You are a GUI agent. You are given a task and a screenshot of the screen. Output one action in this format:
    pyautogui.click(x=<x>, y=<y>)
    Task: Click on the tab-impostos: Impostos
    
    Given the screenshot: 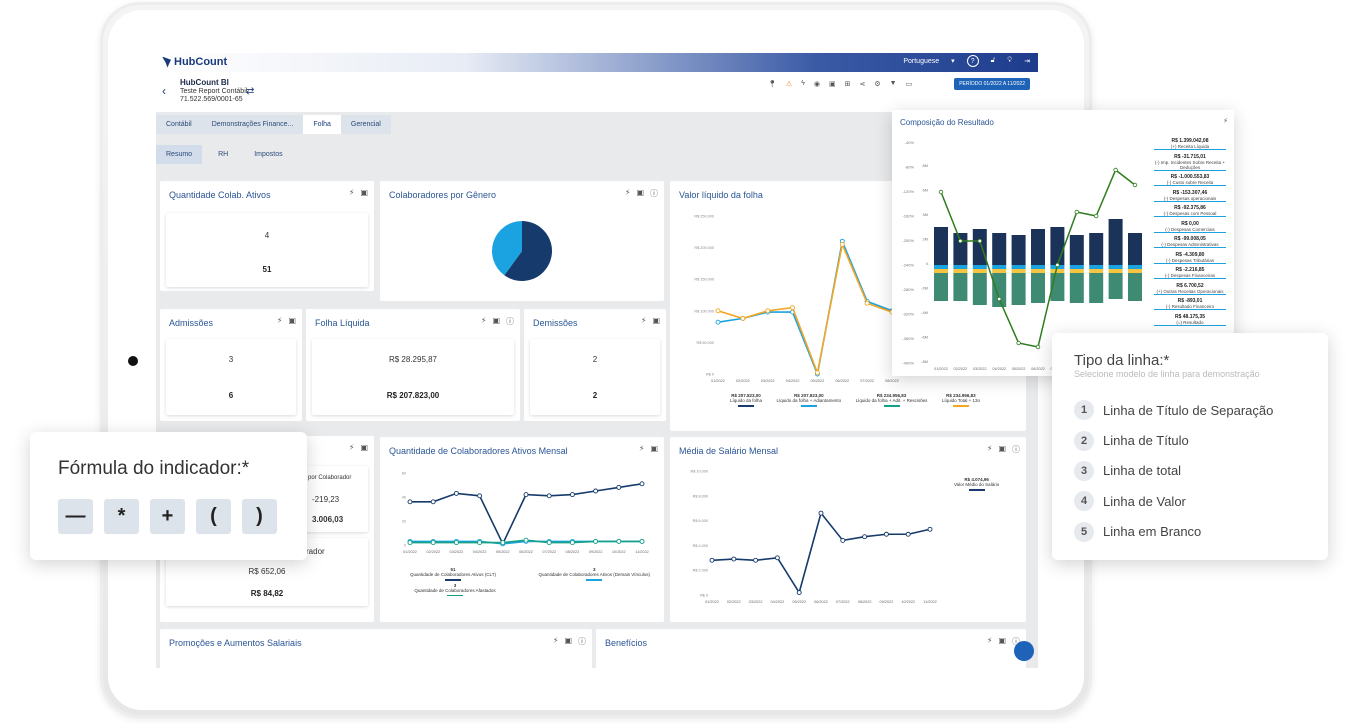 What is the action you would take?
    pyautogui.click(x=268, y=154)
    